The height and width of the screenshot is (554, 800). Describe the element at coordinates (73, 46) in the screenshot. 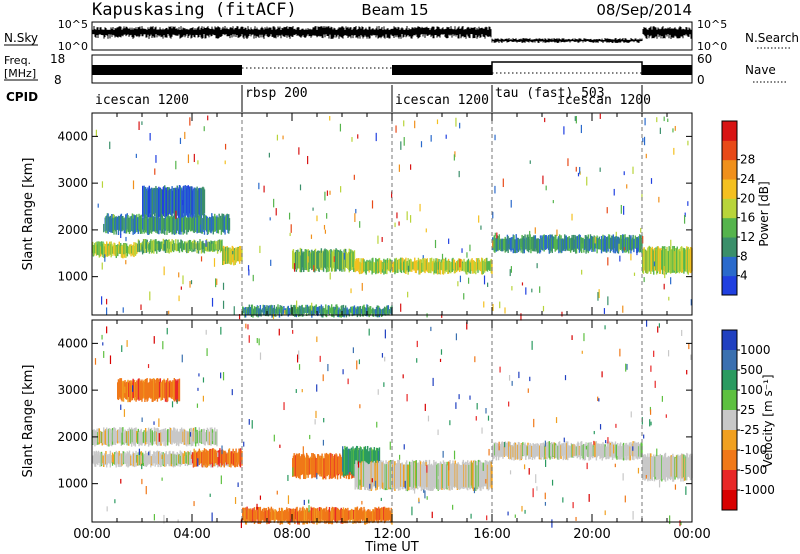

I see `noise-left-tick-bottom: 10^0` at that location.